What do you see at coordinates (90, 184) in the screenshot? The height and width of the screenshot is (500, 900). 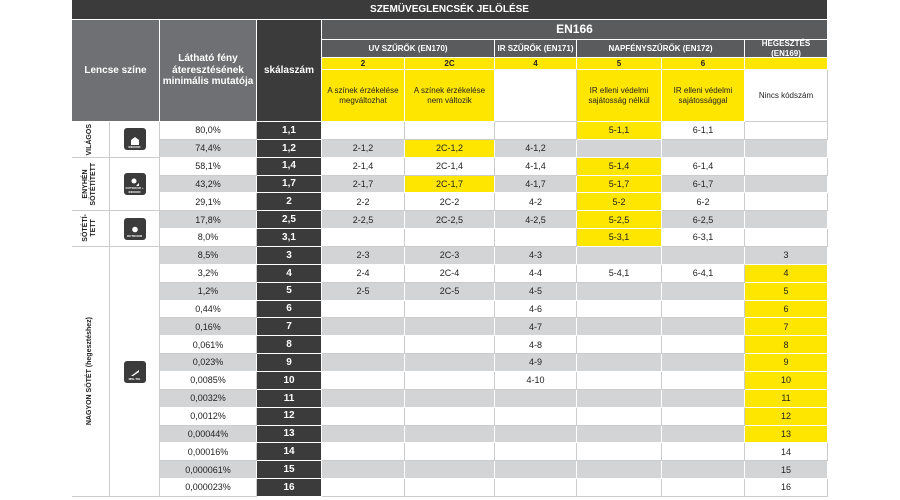 I see `category-label-text: ENYHÉN SÖTÉTÍTETT` at bounding box center [90, 184].